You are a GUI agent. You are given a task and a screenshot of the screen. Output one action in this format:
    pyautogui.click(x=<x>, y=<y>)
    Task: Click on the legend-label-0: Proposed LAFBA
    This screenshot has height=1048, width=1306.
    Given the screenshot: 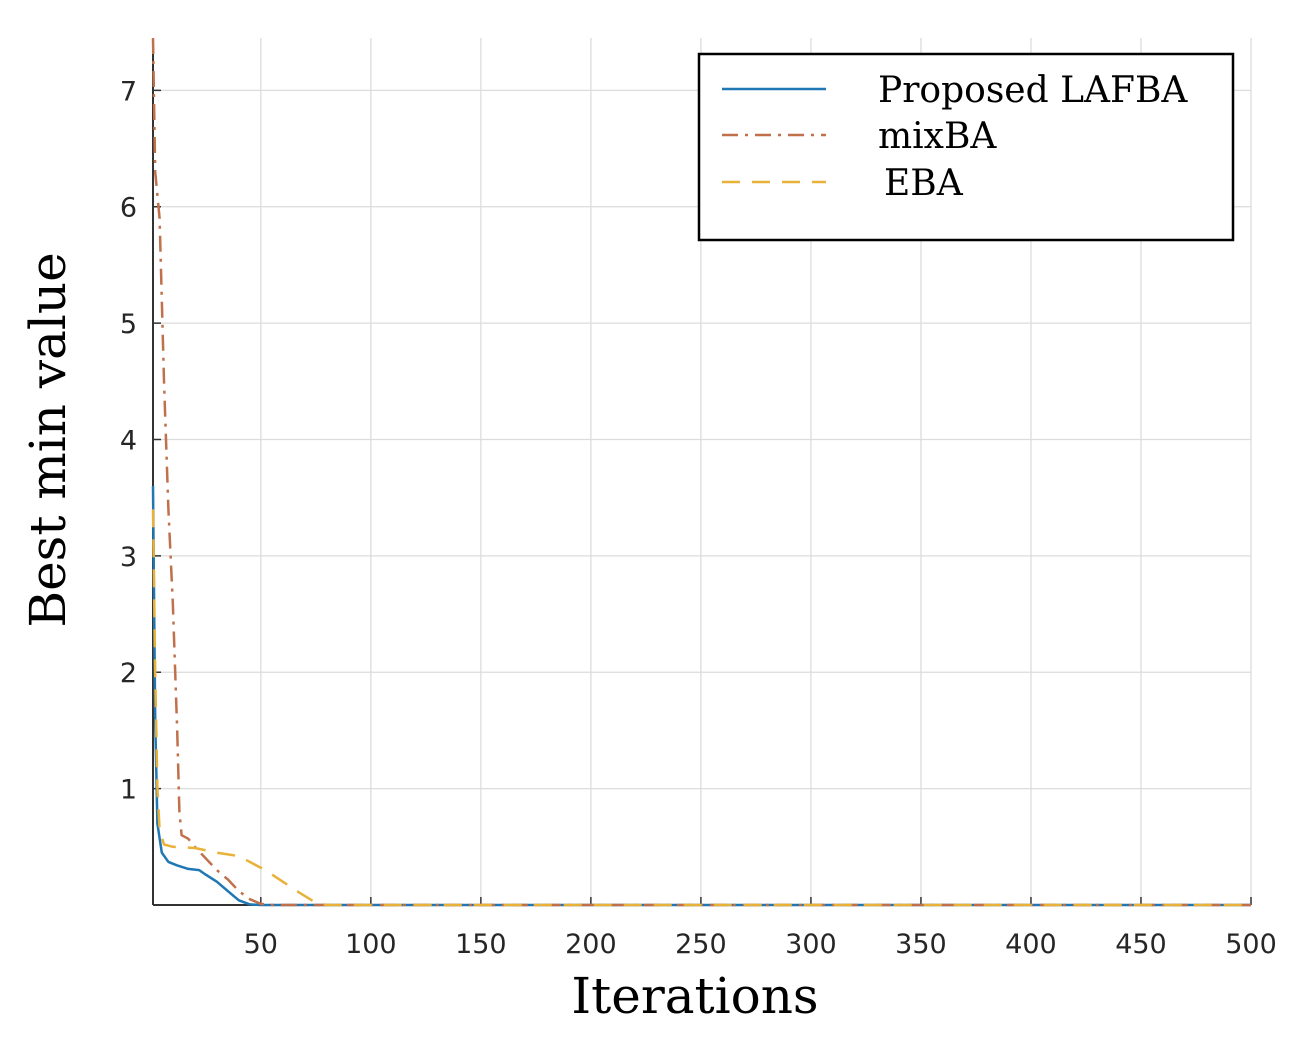 What is the action you would take?
    pyautogui.click(x=1033, y=90)
    